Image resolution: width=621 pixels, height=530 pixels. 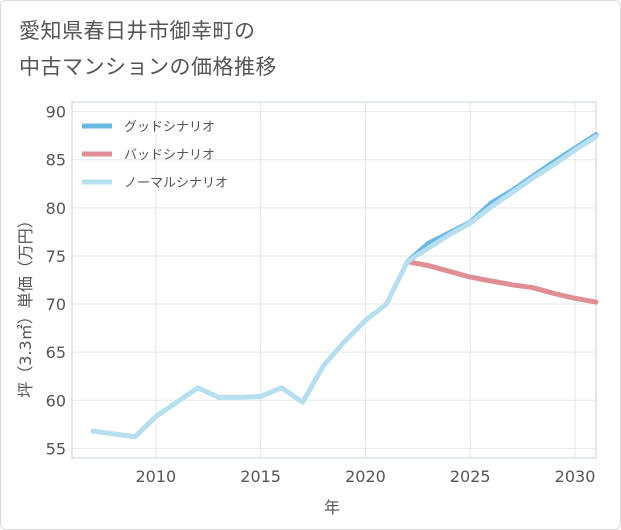 What do you see at coordinates (148, 49) in the screenshot?
I see `chart-title: 愛知県春日井市御幸町の 中古マンションの価格推移` at bounding box center [148, 49].